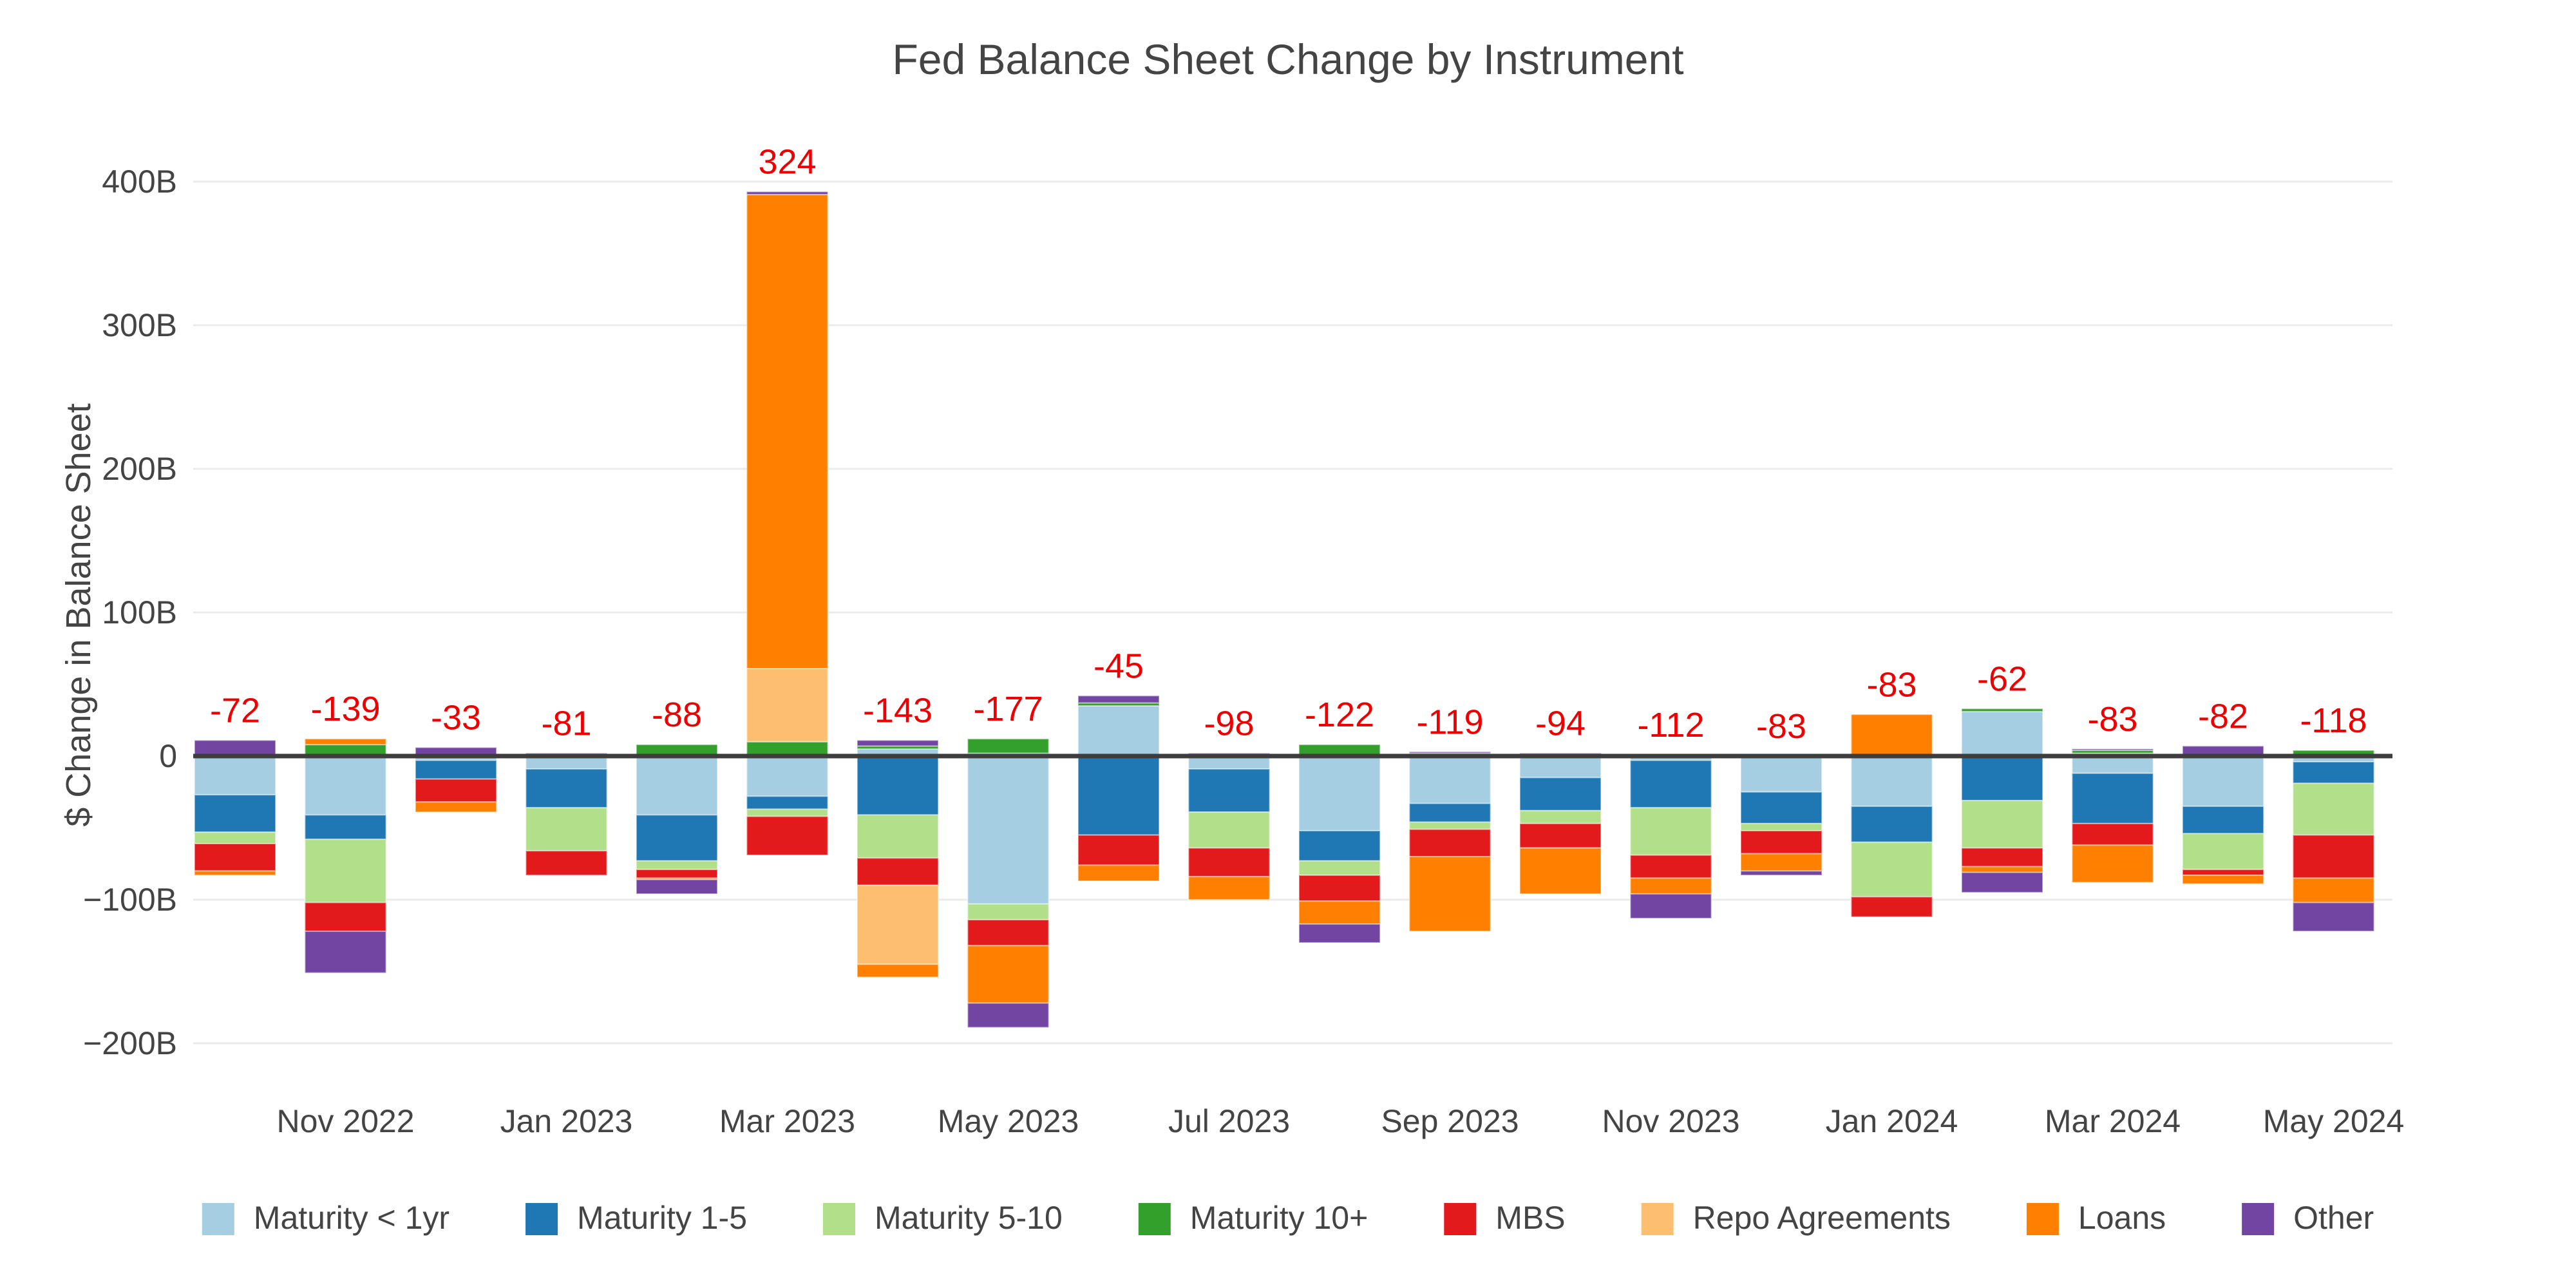 This screenshot has height=1288, width=2576. What do you see at coordinates (326, 1218) in the screenshot?
I see `legend-item: Maturity < 1yr` at bounding box center [326, 1218].